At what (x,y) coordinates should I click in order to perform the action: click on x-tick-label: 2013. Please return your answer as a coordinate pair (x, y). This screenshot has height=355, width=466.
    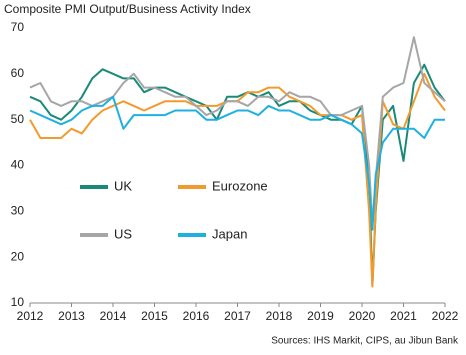
    Looking at the image, I should click on (71, 316).